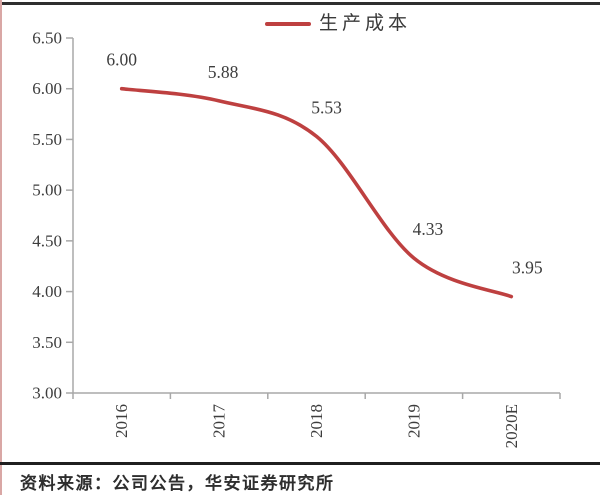 The image size is (600, 495). Describe the element at coordinates (219, 421) in the screenshot. I see `x-axis-label: 2017` at that location.